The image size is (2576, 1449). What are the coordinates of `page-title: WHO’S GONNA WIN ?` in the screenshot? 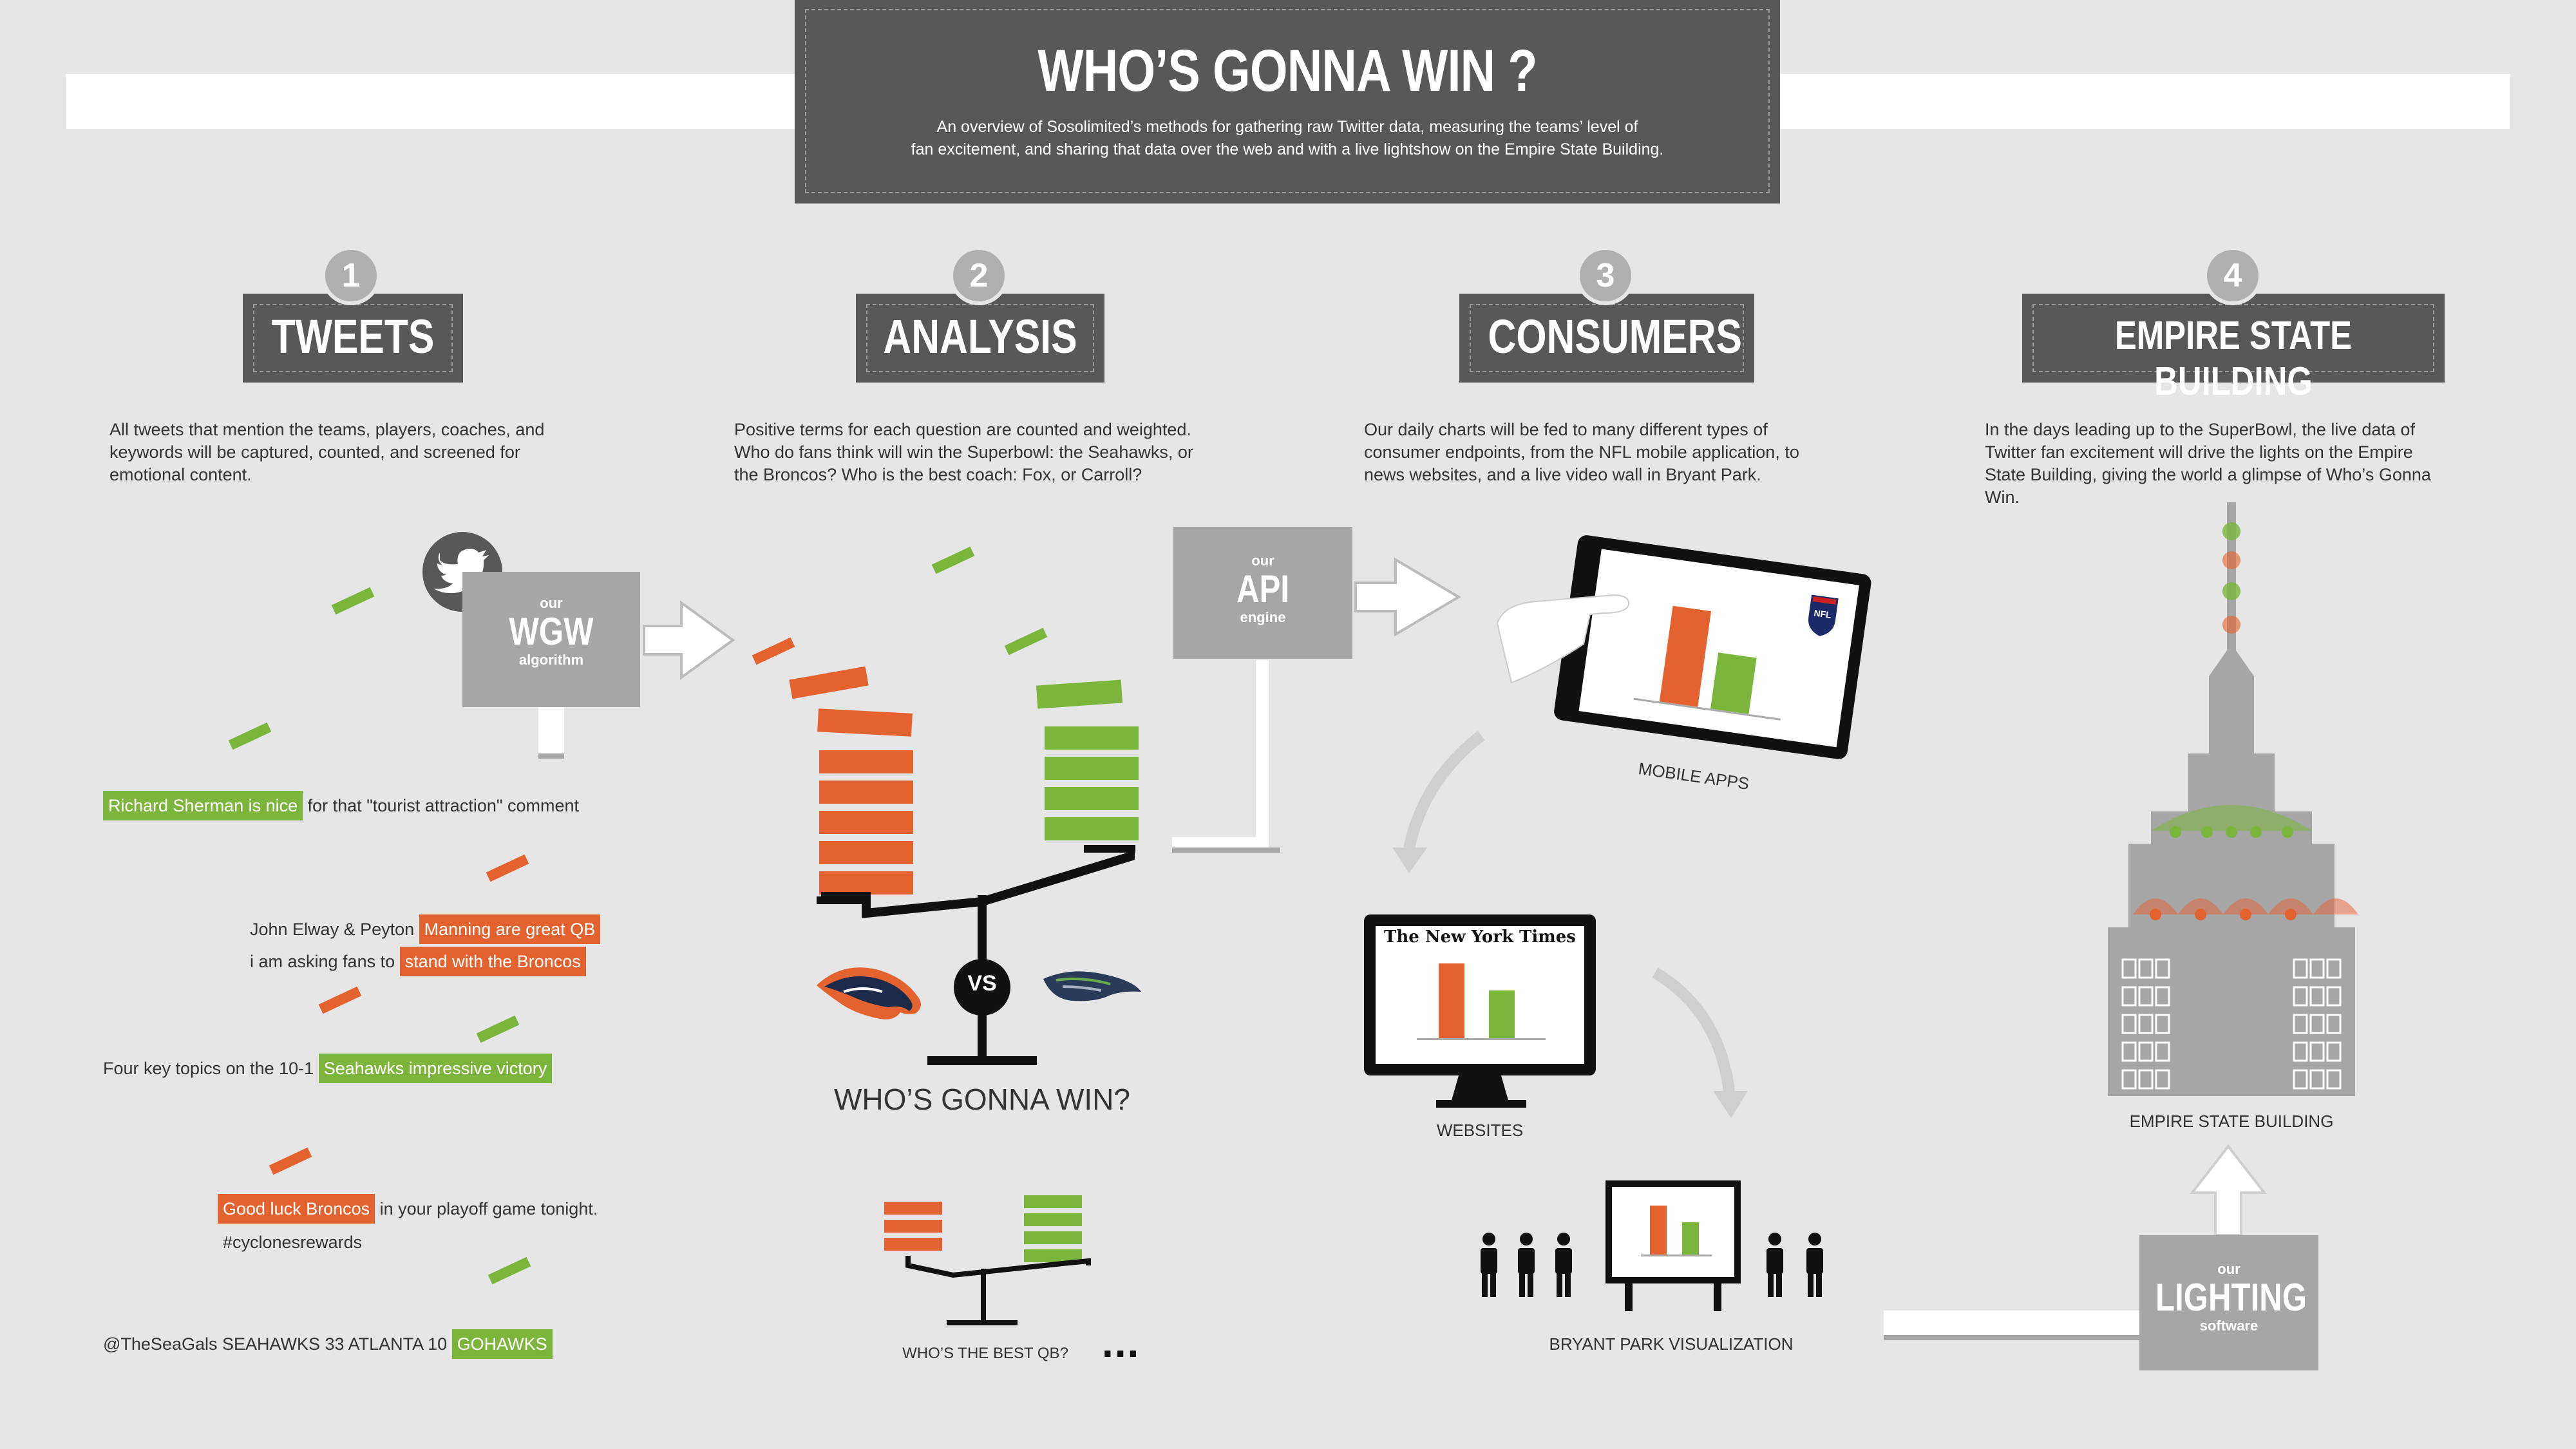 It's located at (1287, 71).